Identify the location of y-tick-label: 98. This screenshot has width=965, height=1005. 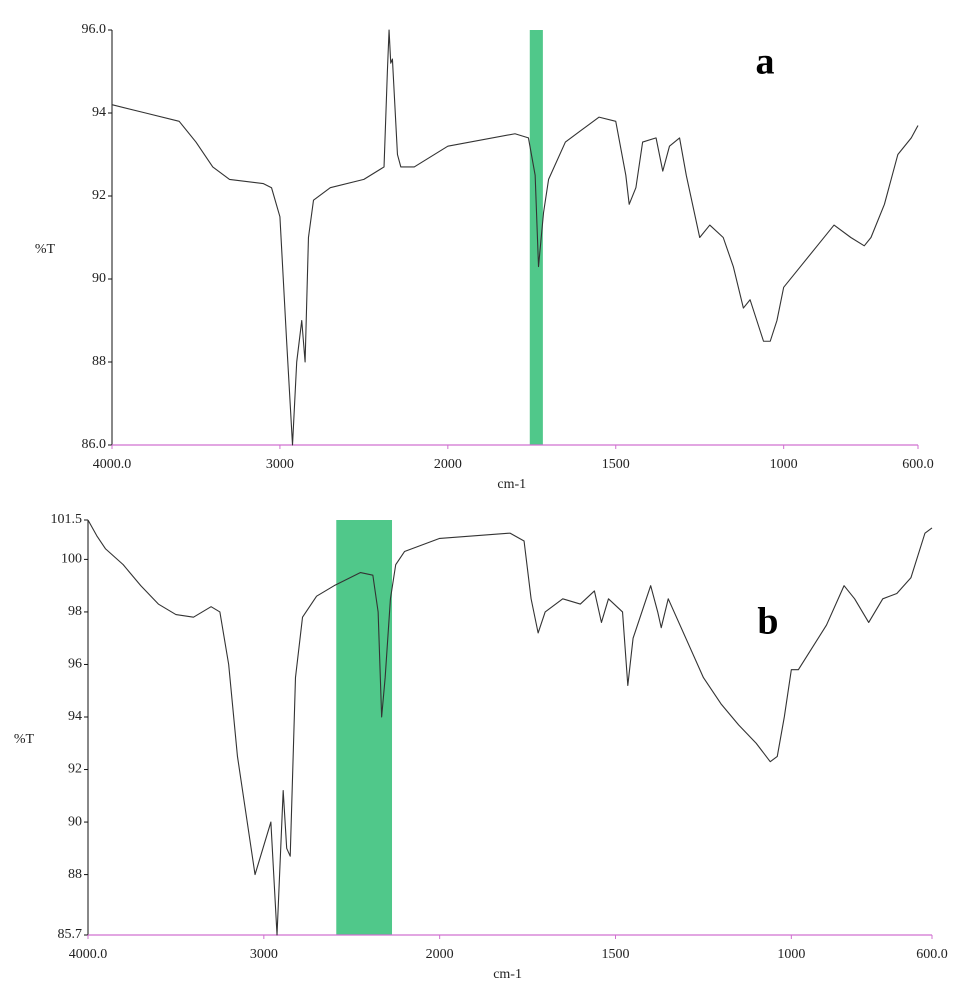
(75, 611).